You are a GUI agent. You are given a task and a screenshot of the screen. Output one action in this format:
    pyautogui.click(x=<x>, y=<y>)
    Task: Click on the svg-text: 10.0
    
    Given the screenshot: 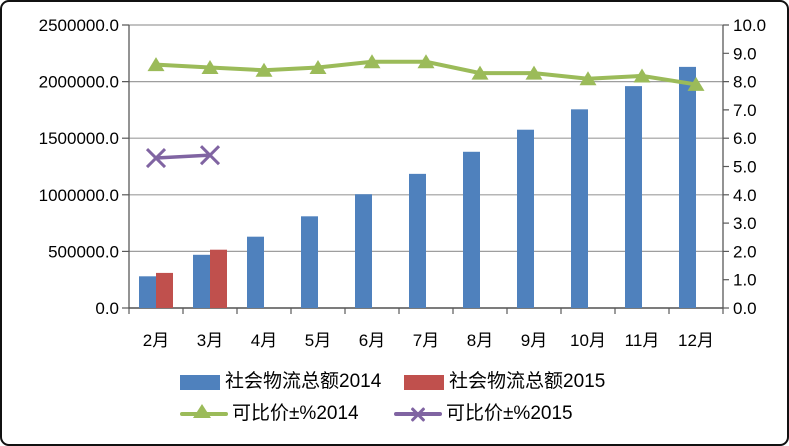 What is the action you would take?
    pyautogui.click(x=749, y=25)
    